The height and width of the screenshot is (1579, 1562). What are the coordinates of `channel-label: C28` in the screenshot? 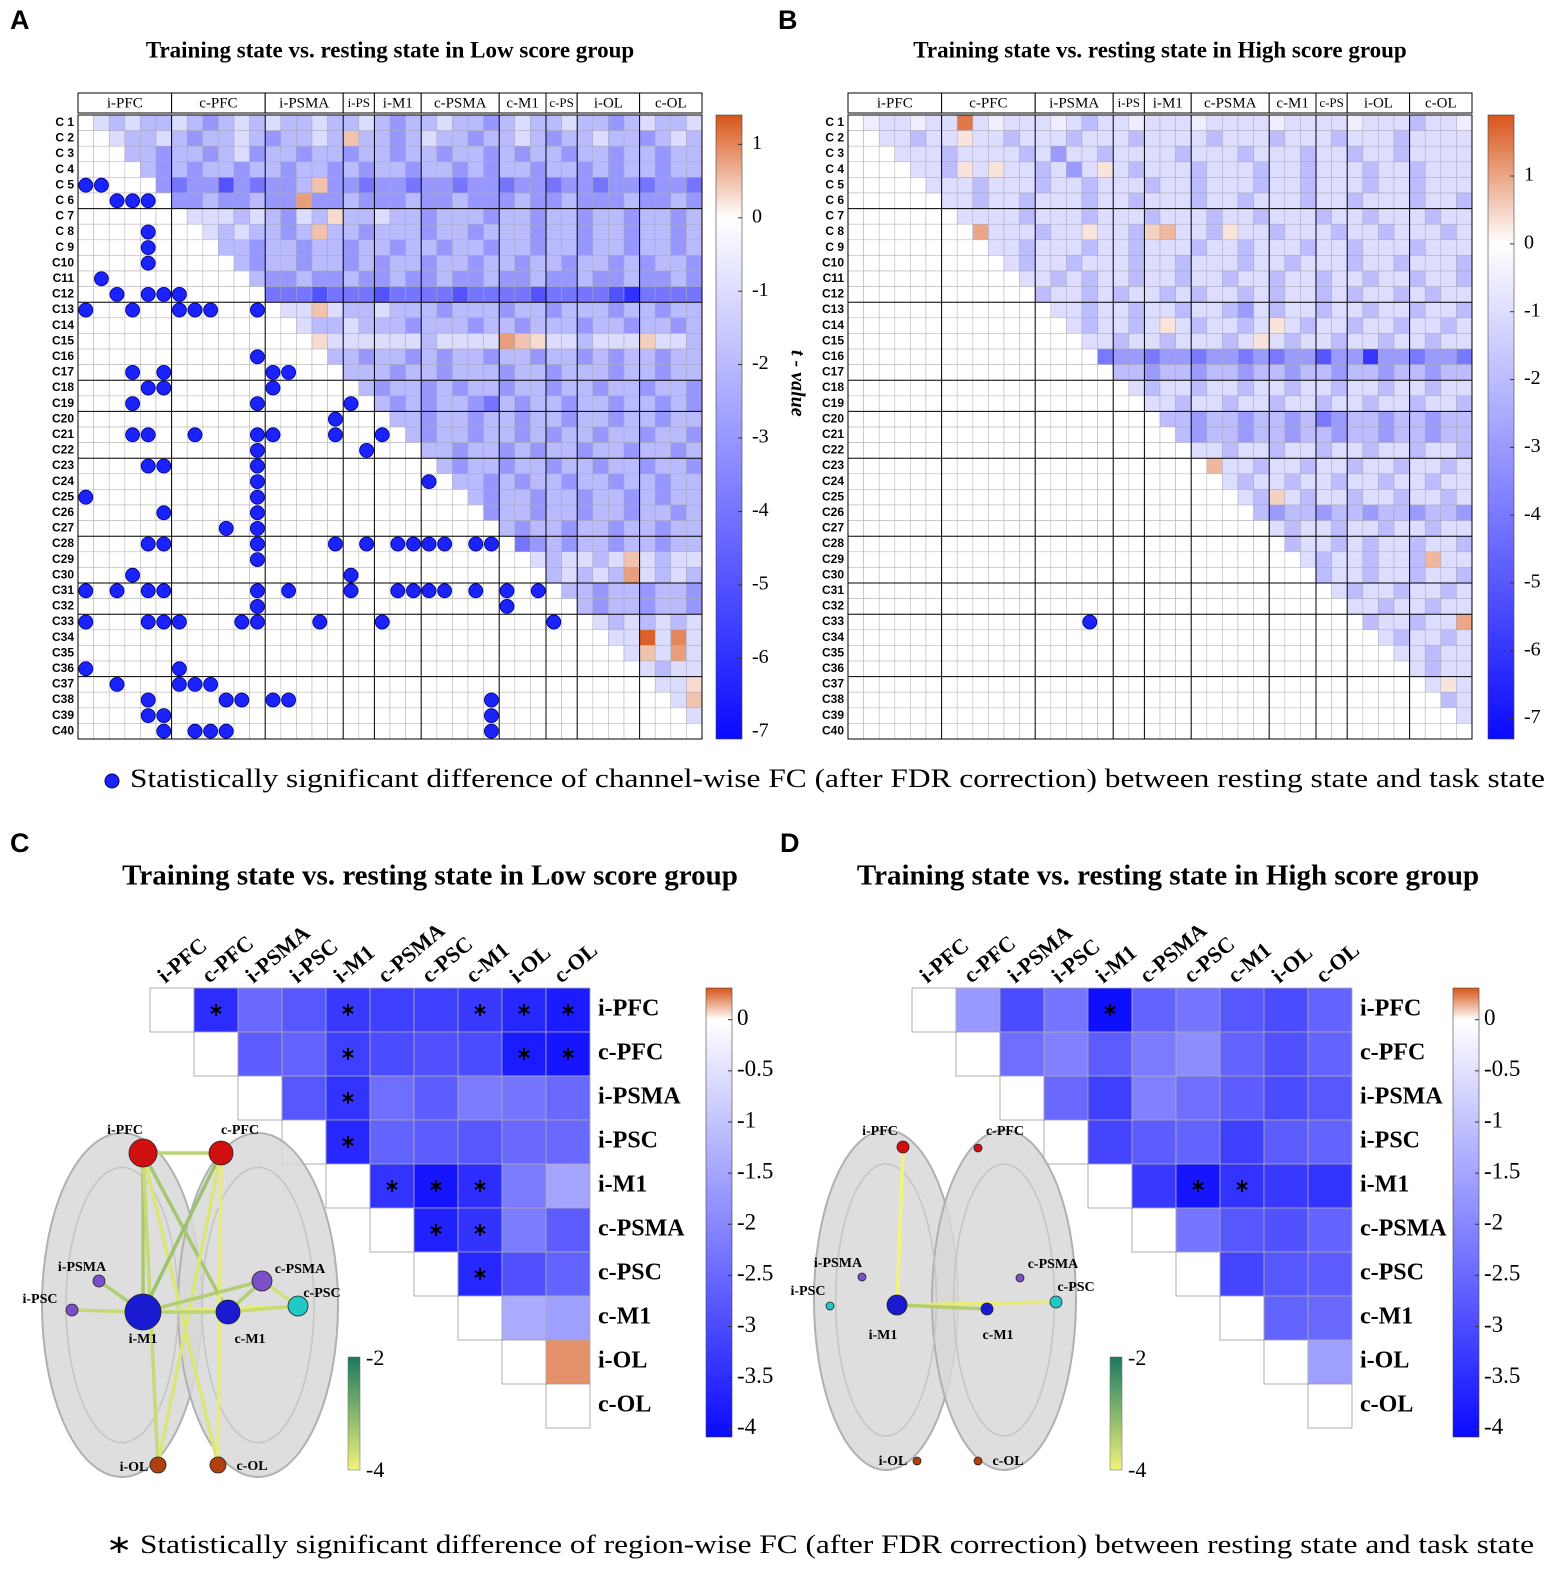 It's located at (63, 543).